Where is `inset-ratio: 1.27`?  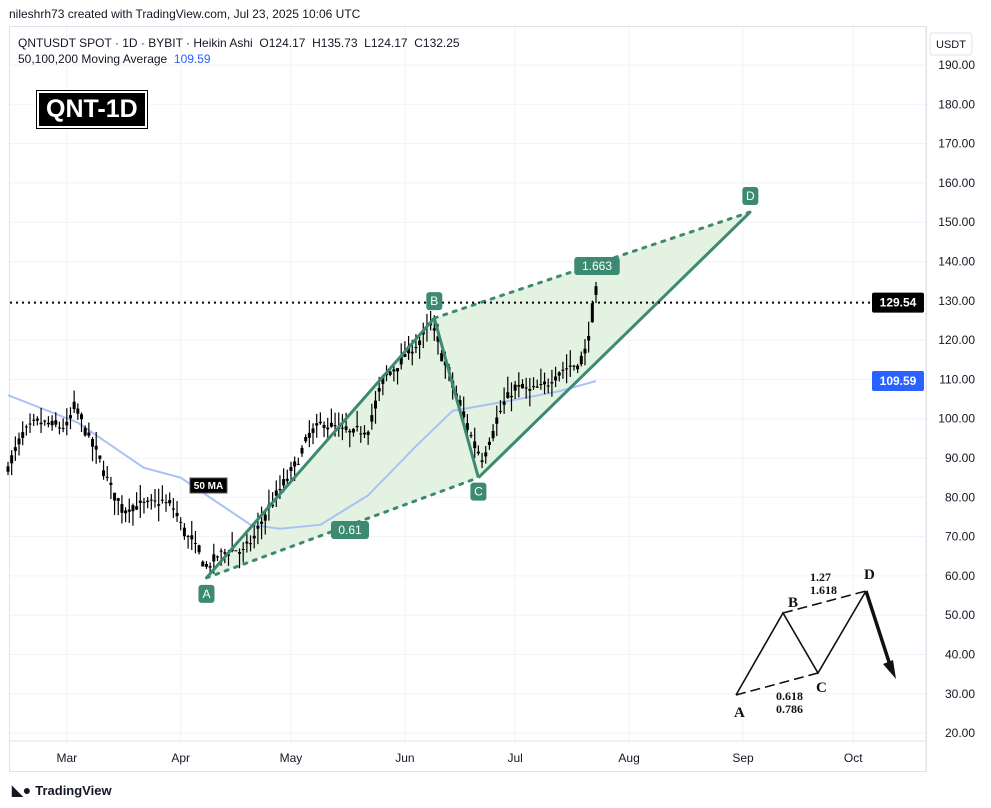 inset-ratio: 1.27 is located at coordinates (820, 577).